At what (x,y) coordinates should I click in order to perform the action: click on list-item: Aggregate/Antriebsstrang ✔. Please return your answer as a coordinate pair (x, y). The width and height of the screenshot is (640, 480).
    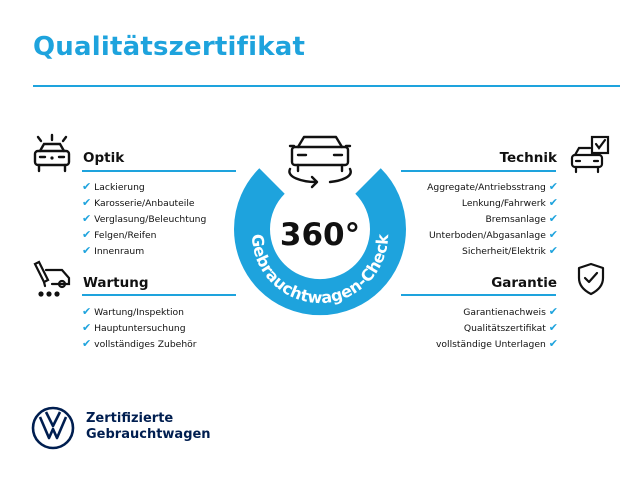
    Looking at the image, I should click on (492, 186).